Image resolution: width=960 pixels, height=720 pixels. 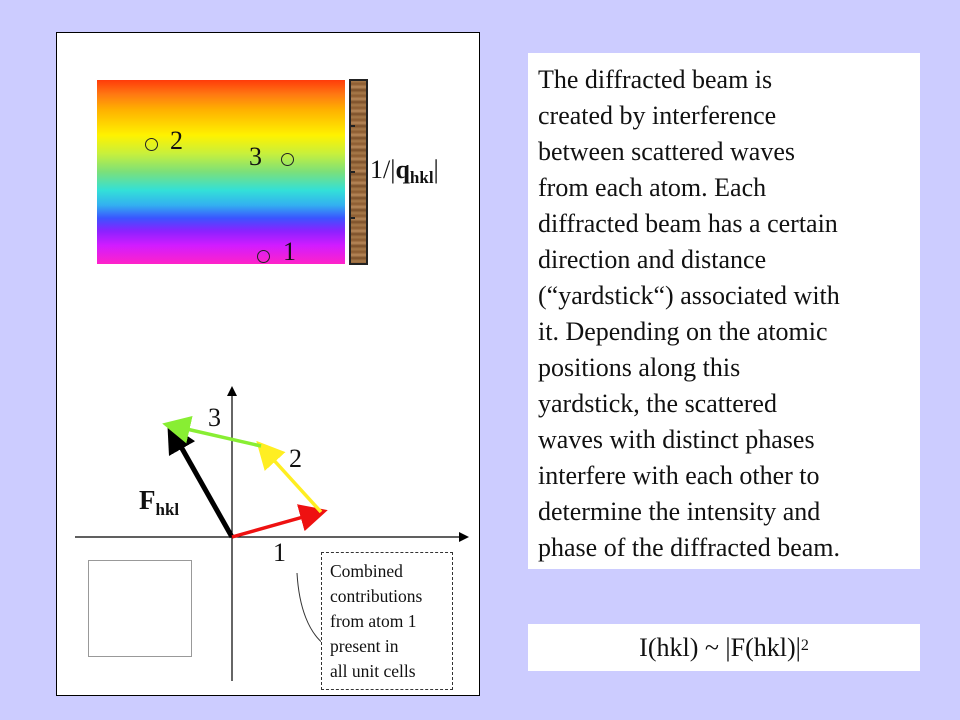 I want to click on explanation-line: it. Depending on the atomic, so click(x=683, y=331).